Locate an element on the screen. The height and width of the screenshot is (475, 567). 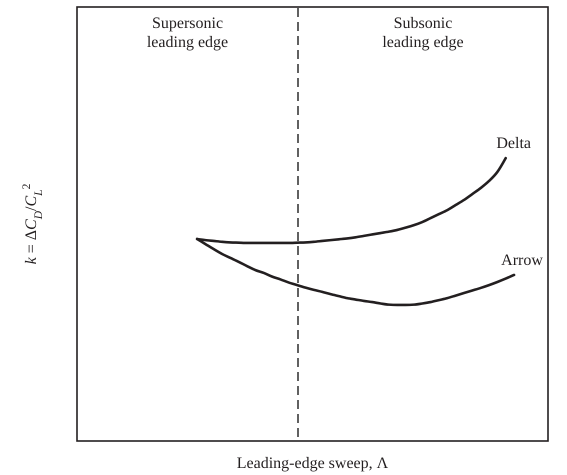
x-axis-title: Leading-edge sweep, Λ is located at coordinates (312, 463).